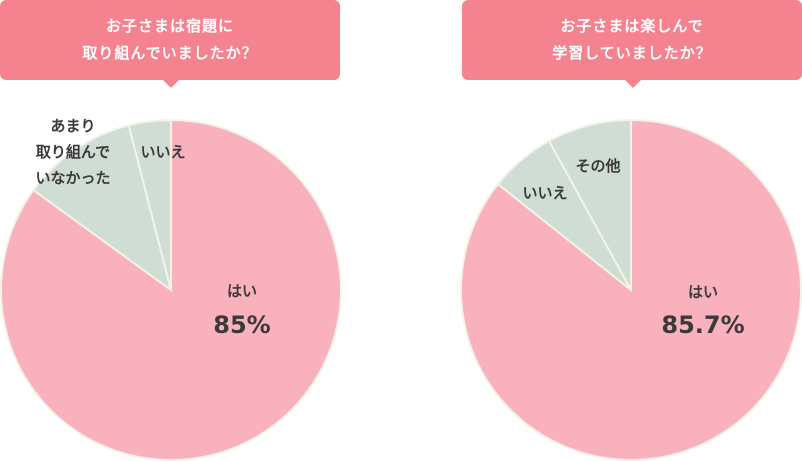  What do you see at coordinates (703, 325) in the screenshot?
I see `value-label: 85.7%` at bounding box center [703, 325].